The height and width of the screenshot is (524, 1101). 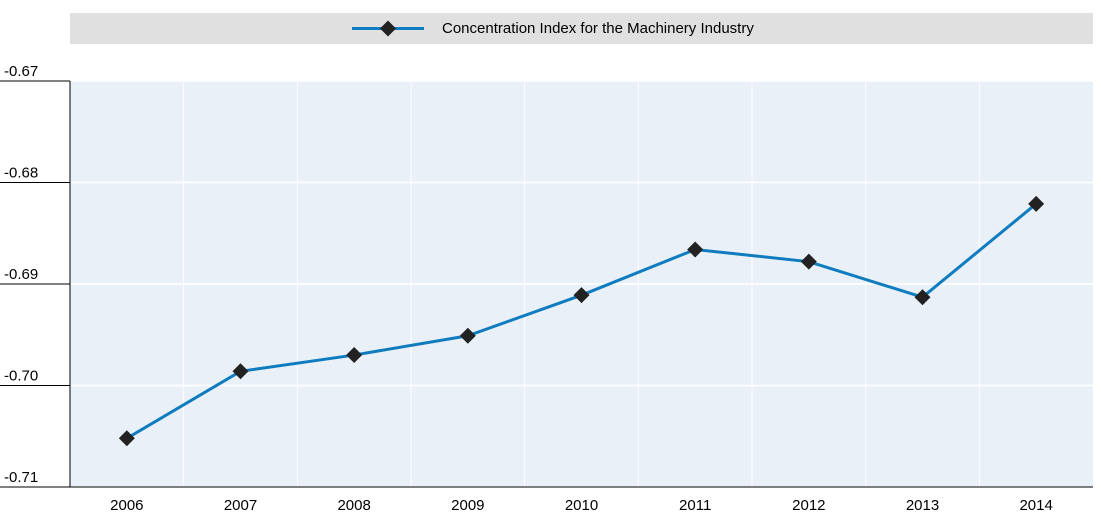 I want to click on x-tick-label: 2006, so click(x=126, y=505).